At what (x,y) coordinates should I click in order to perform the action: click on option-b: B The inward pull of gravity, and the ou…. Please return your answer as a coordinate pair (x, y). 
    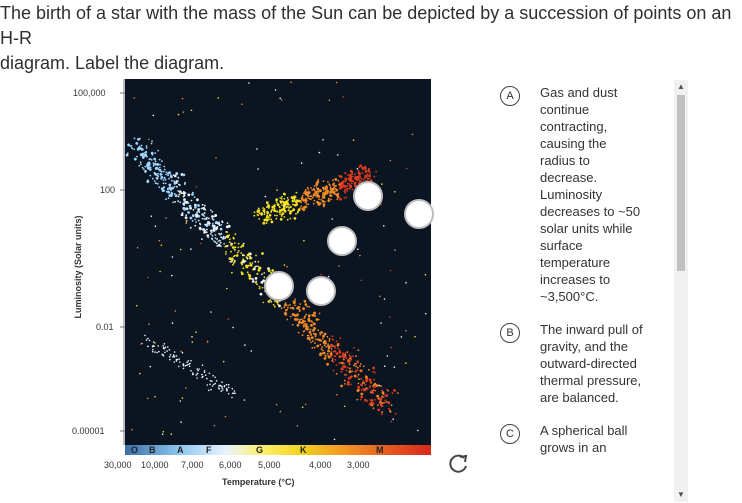
    Looking at the image, I should click on (586, 363).